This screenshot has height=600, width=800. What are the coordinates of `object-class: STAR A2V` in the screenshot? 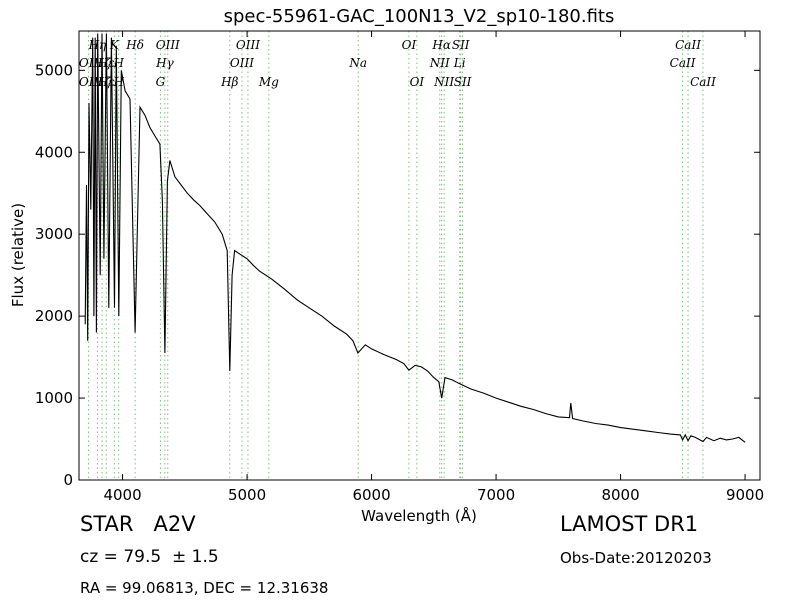 It's located at (138, 524).